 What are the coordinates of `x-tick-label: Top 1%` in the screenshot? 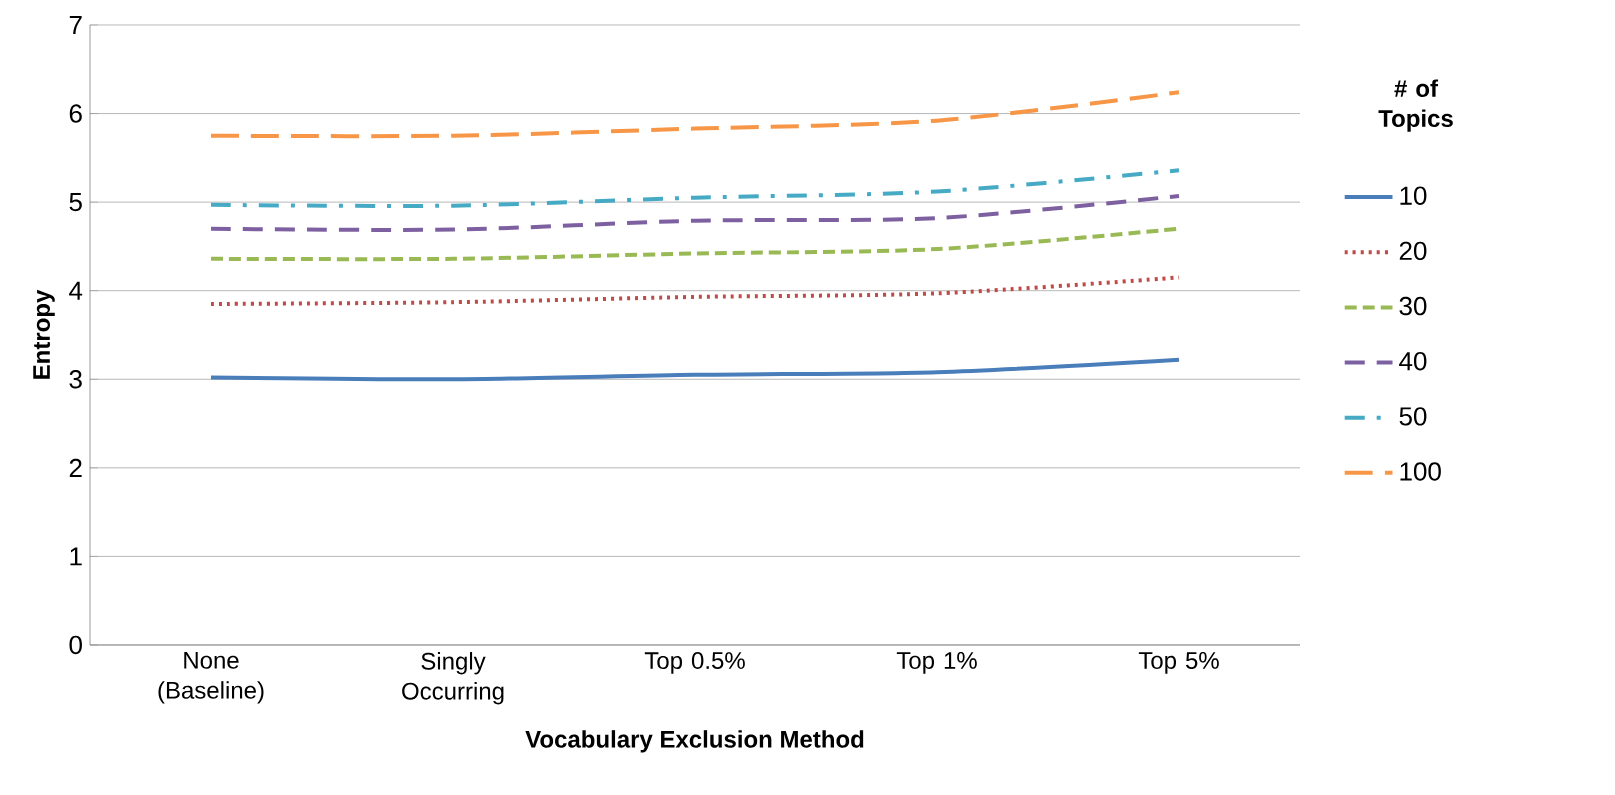 It's located at (936, 663).